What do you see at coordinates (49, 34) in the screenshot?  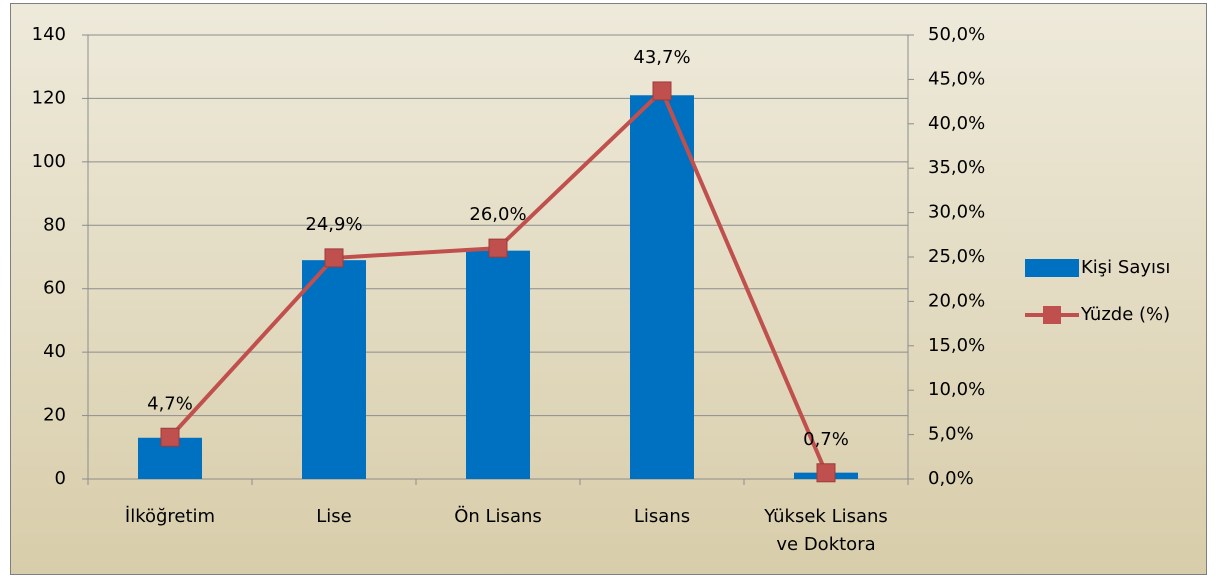 I see `y-tick-label: 140` at bounding box center [49, 34].